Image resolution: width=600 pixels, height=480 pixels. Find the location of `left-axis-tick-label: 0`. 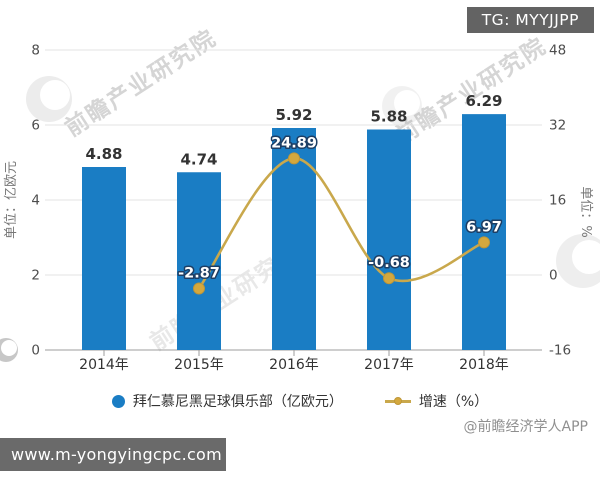

left-axis-tick-label: 0 is located at coordinates (35, 351).